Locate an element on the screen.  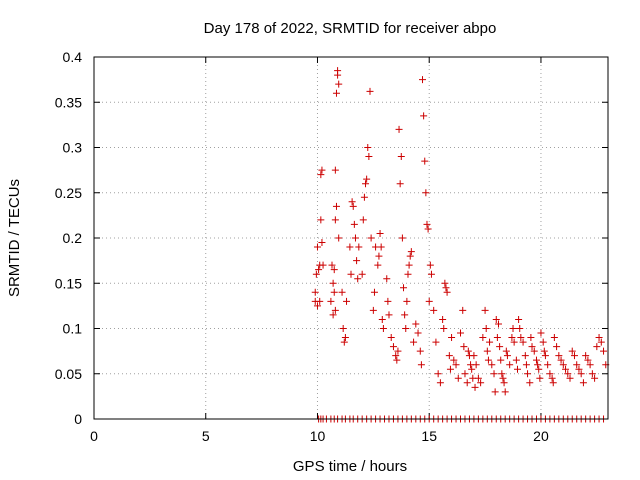
y-tick-label: 0.1 is located at coordinates (73, 329).